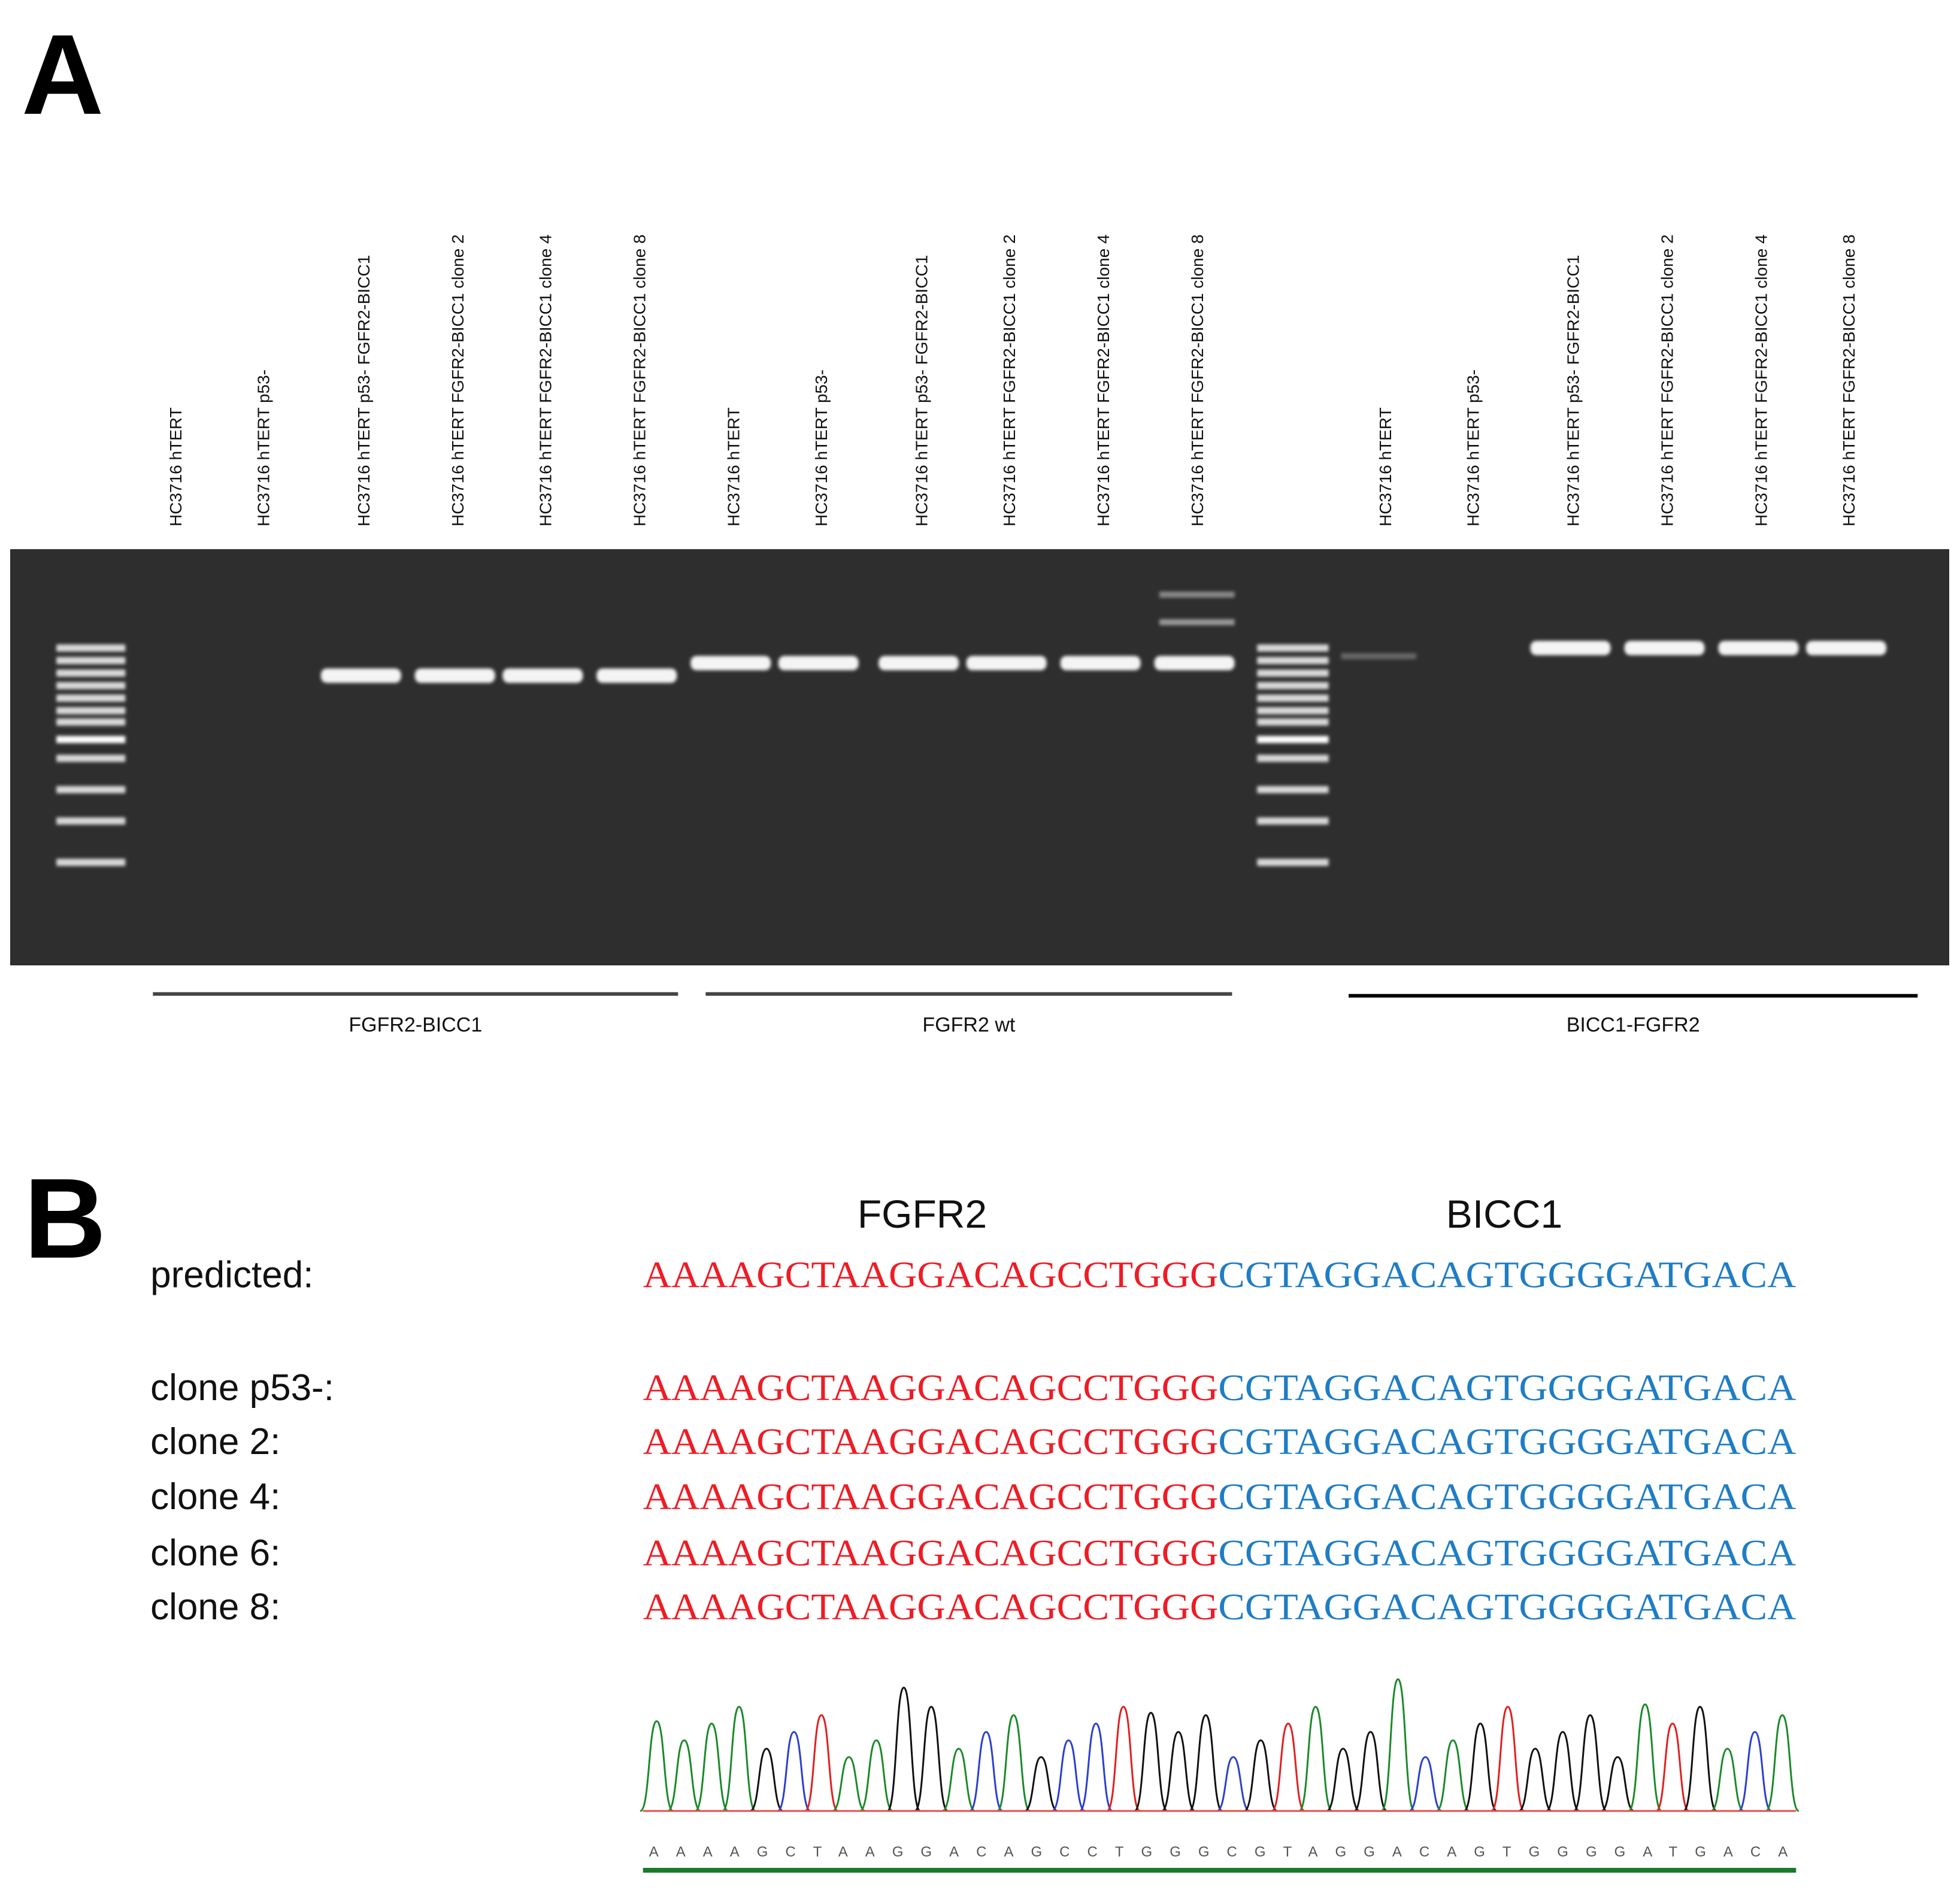 The height and width of the screenshot is (1902, 1960). Describe the element at coordinates (215, 1442) in the screenshot. I see `row-label: clone 2:` at that location.